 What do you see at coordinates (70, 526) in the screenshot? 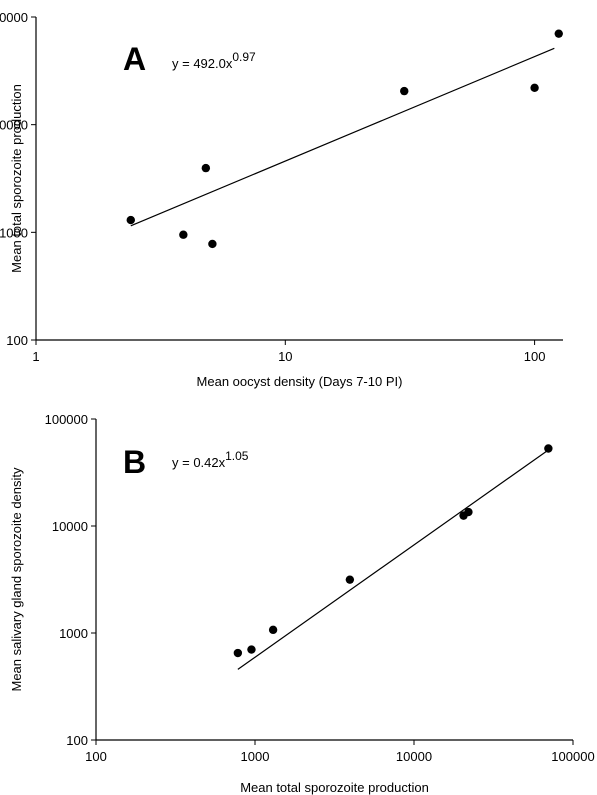
I see `panel-b-y-tick-label: 10000` at bounding box center [70, 526].